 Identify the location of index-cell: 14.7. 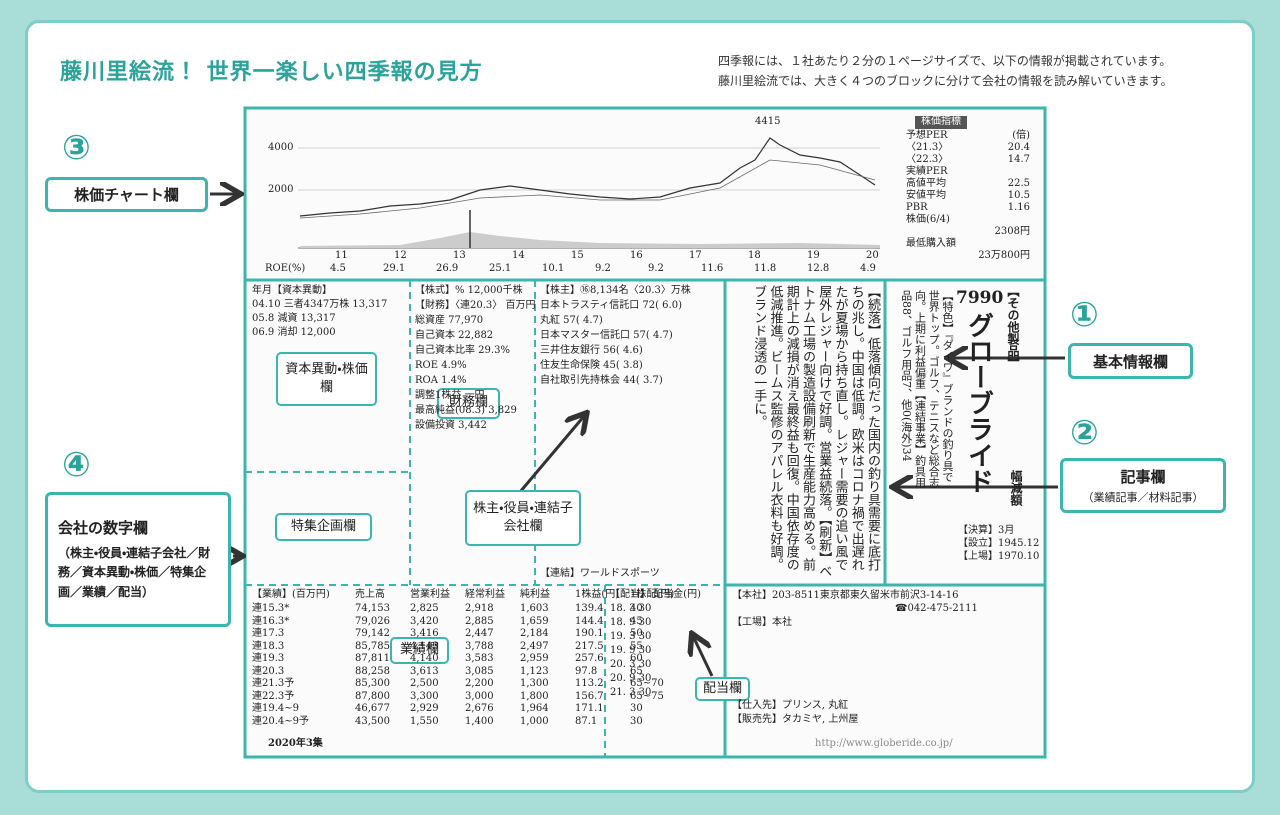
(1018, 159).